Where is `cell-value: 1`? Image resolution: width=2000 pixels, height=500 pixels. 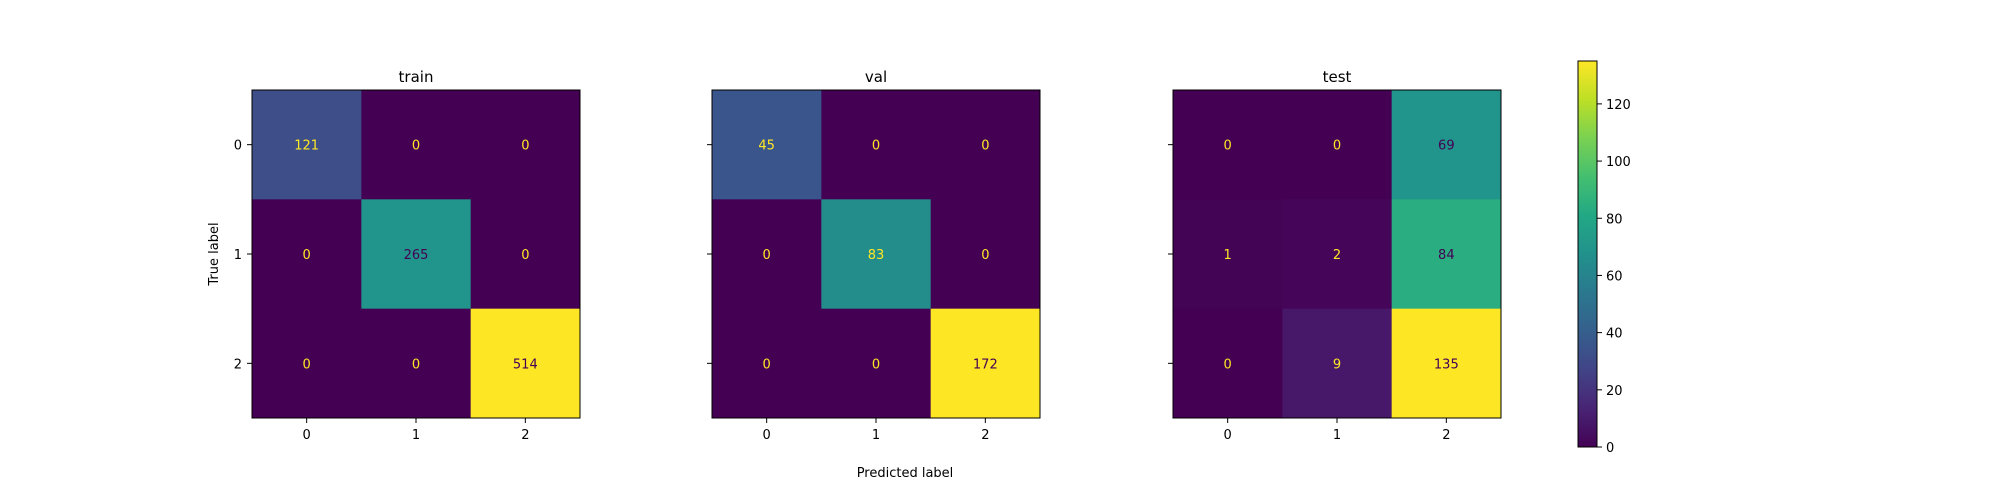
cell-value: 1 is located at coordinates (1228, 255).